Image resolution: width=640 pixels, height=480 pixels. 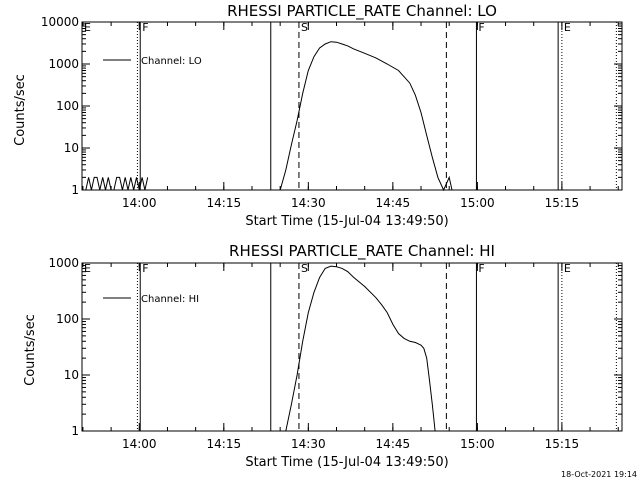 What do you see at coordinates (171, 61) in the screenshot?
I see `legend-label: Channel: LO` at bounding box center [171, 61].